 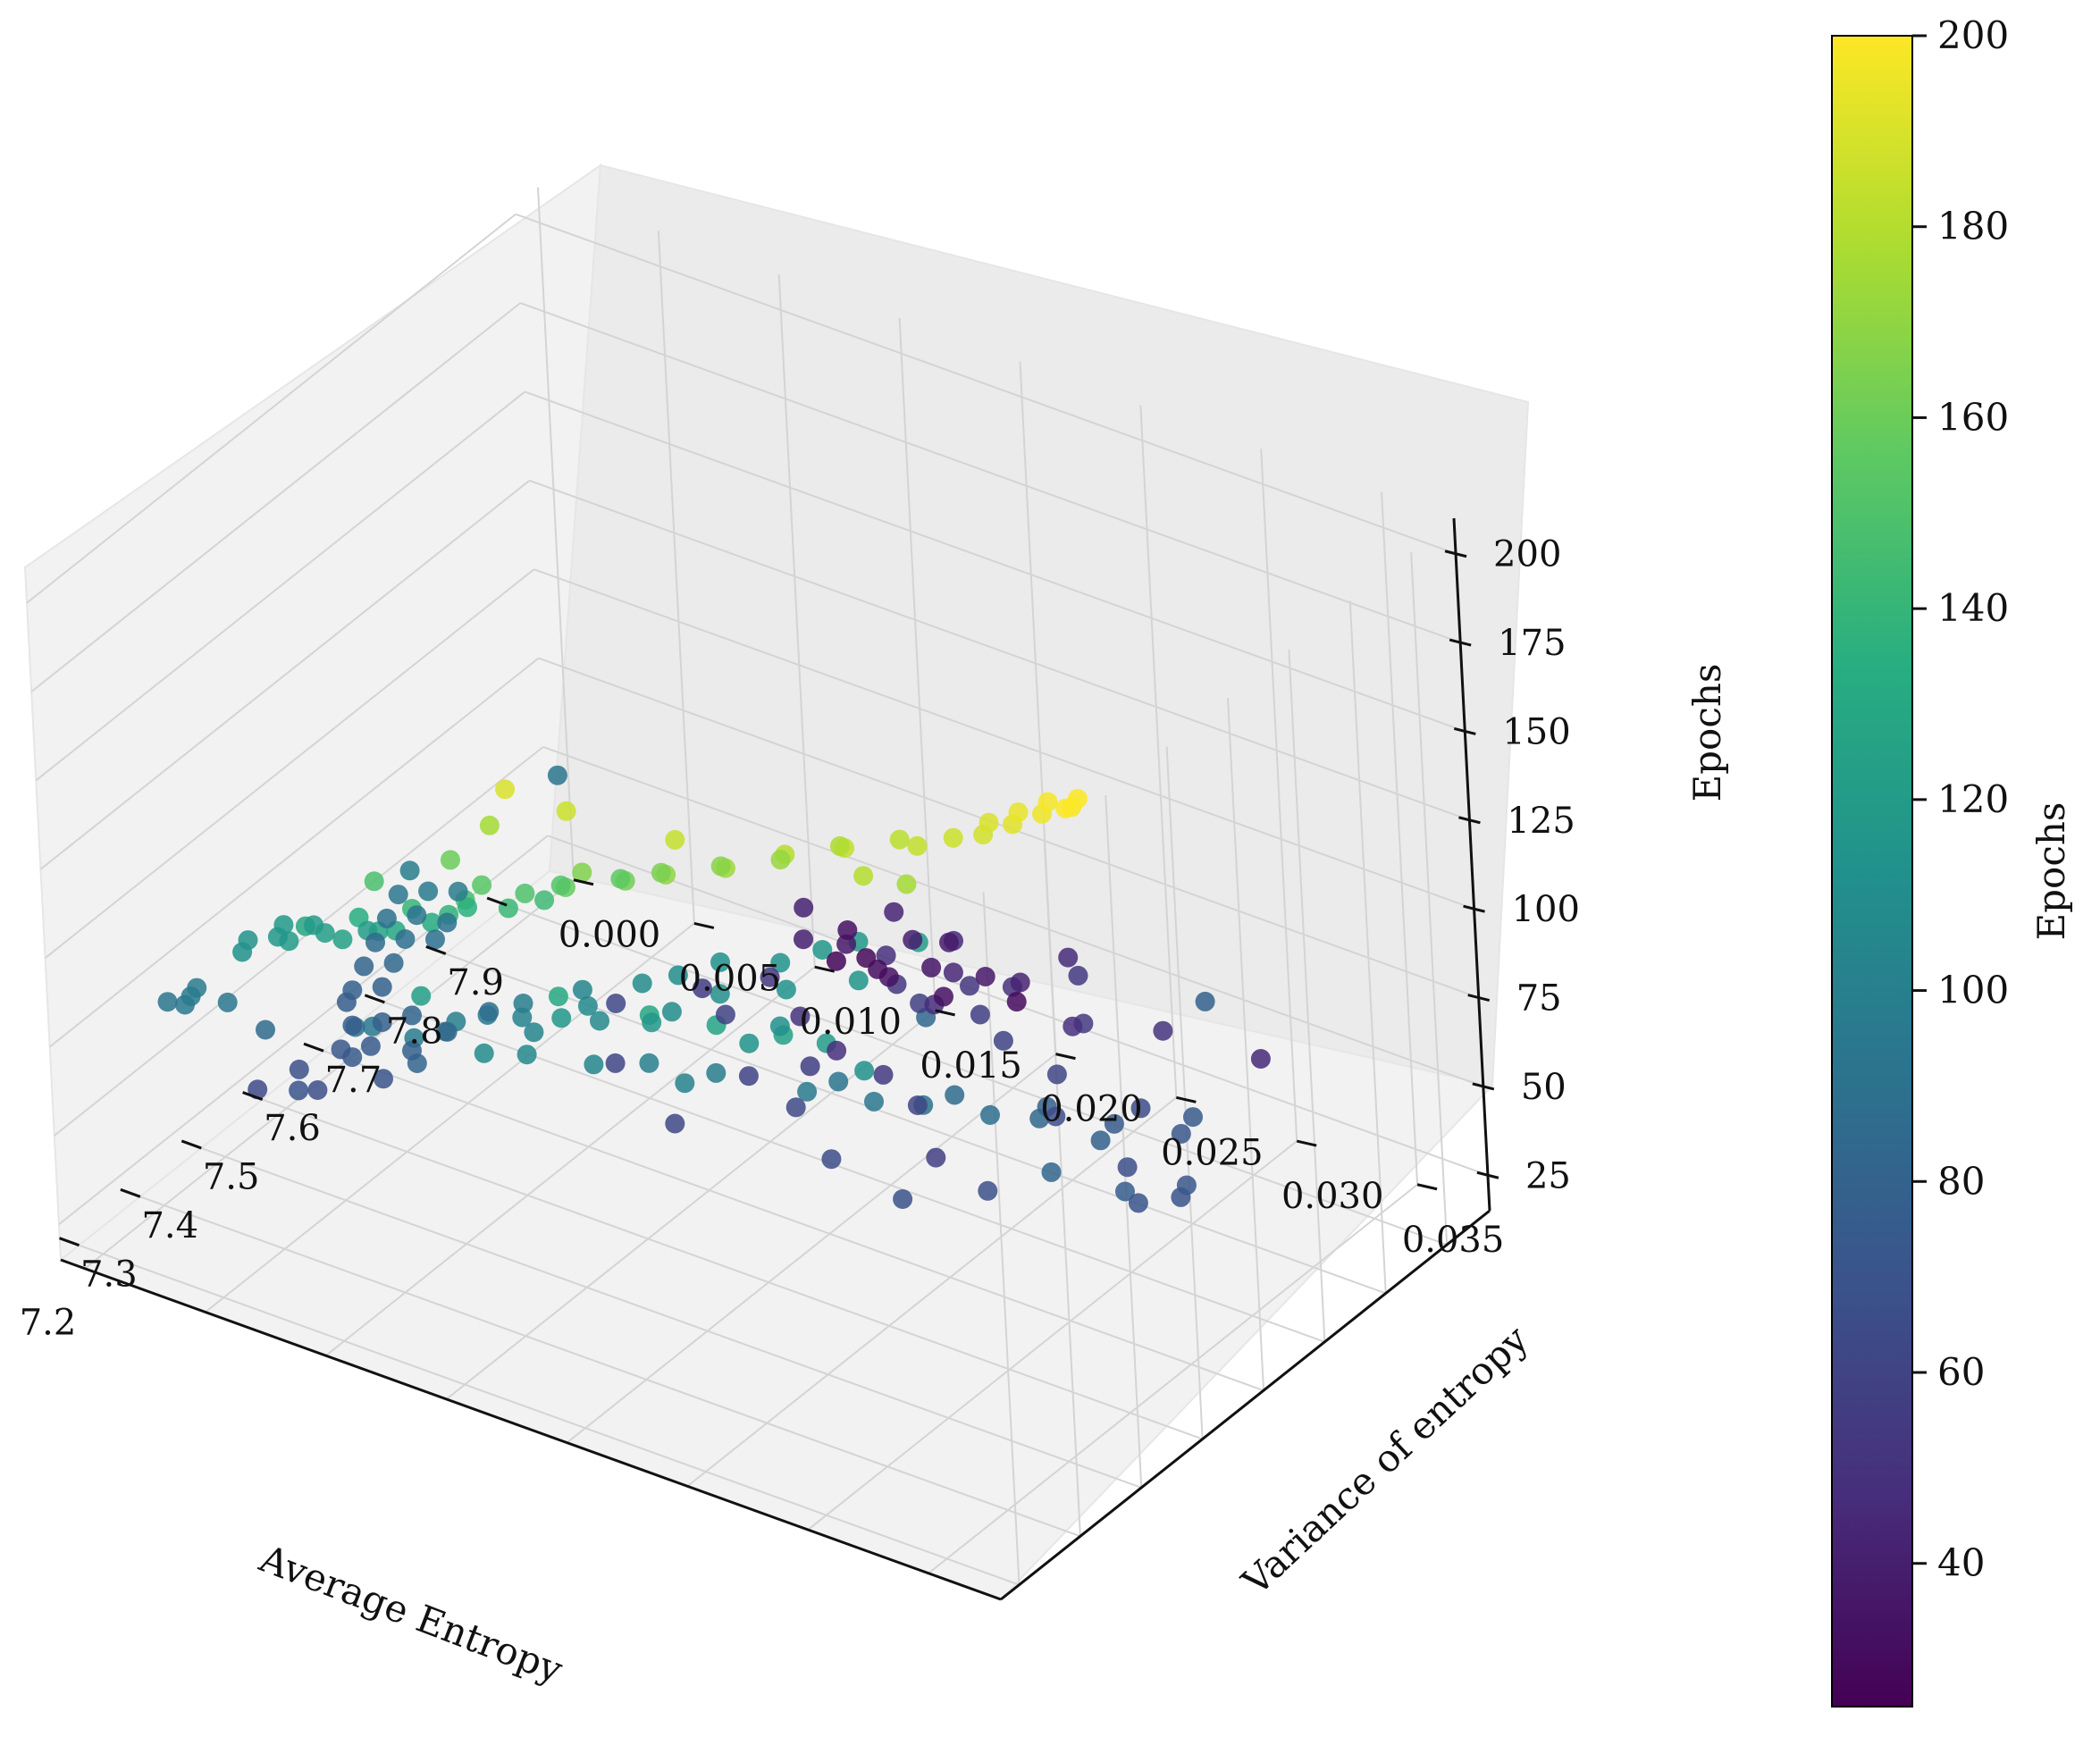 What do you see at coordinates (1532, 643) in the screenshot?
I see `z-tick-label: 175` at bounding box center [1532, 643].